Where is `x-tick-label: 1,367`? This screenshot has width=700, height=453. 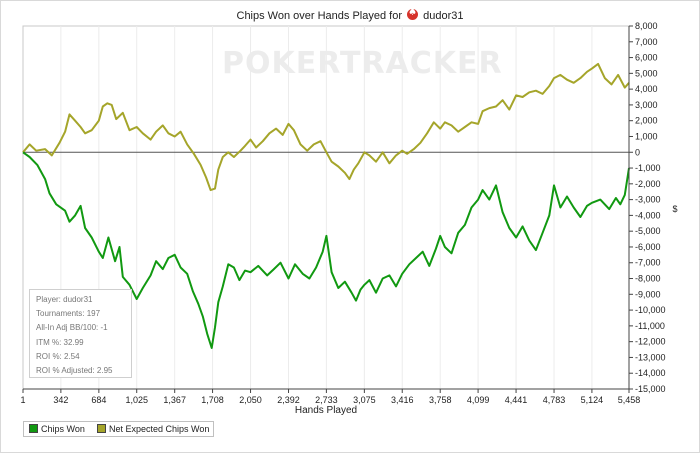
x-tick-label: 1,367 is located at coordinates (174, 400).